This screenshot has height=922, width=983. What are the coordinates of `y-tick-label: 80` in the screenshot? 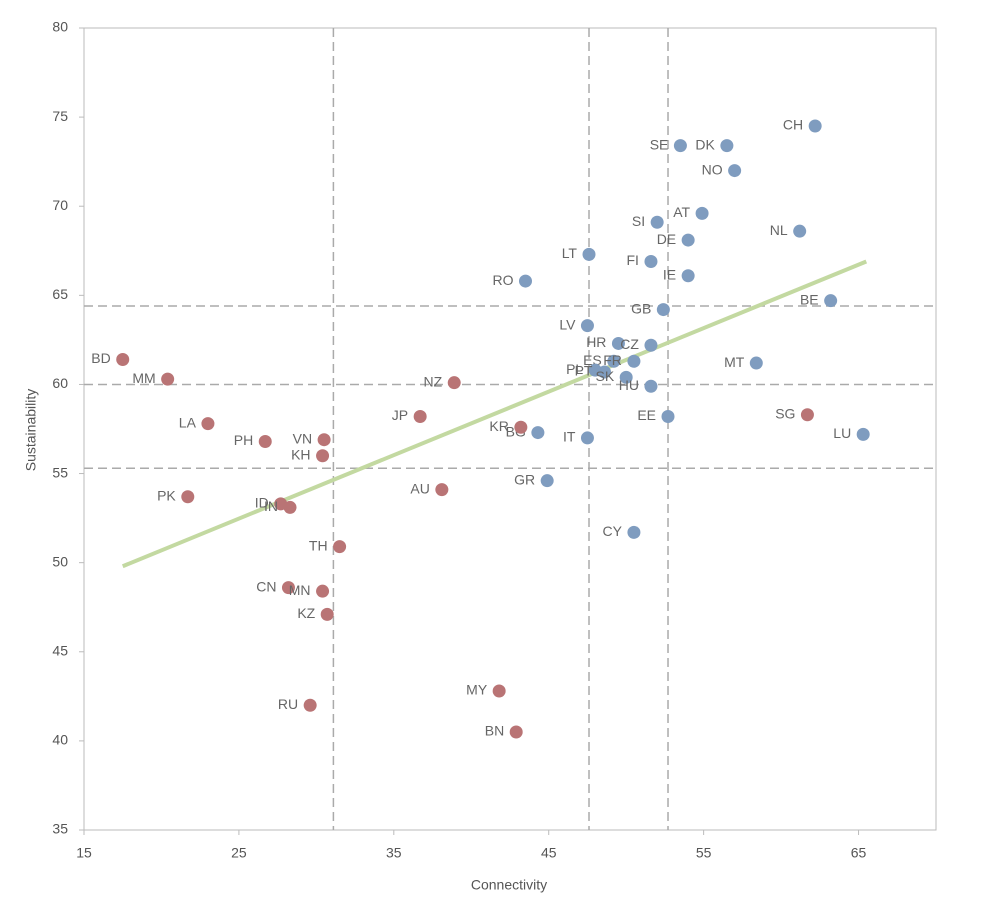 It's located at (60, 27).